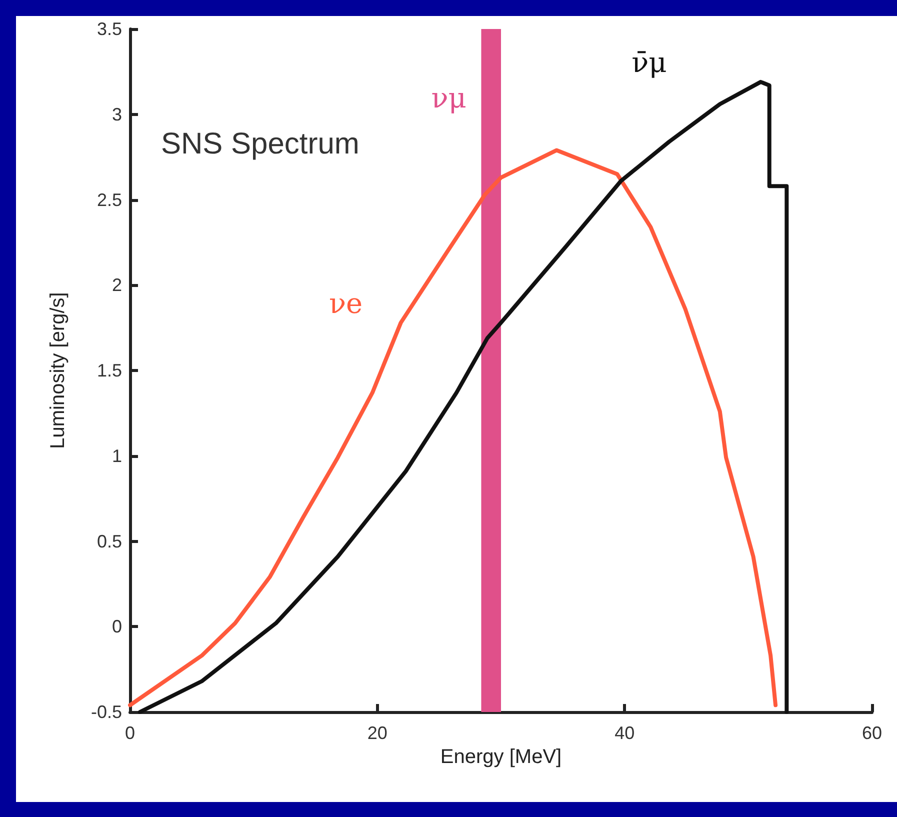 Image resolution: width=897 pixels, height=817 pixels. Describe the element at coordinates (501, 757) in the screenshot. I see `x-axis-title: Energy [MeV]` at that location.